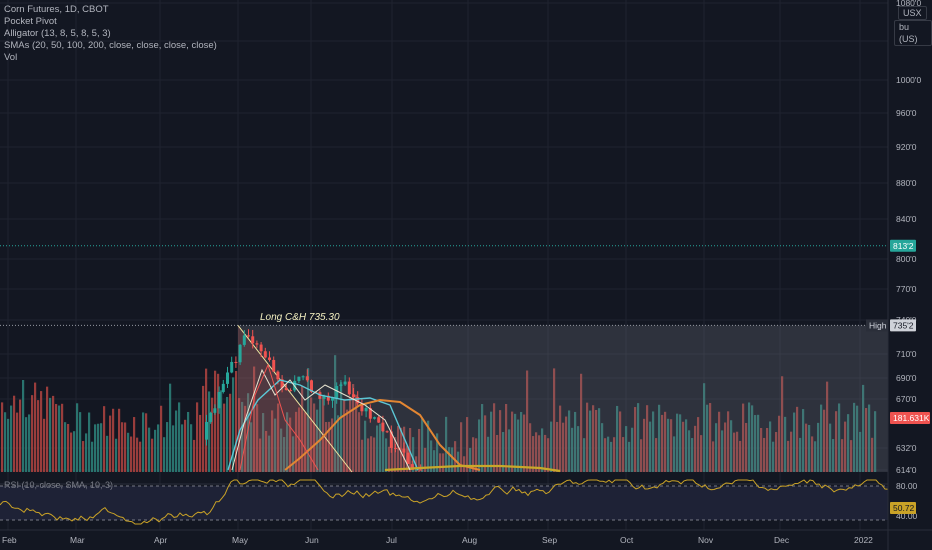  Describe the element at coordinates (903, 245) in the screenshot. I see `current-price-tag-bg` at that location.